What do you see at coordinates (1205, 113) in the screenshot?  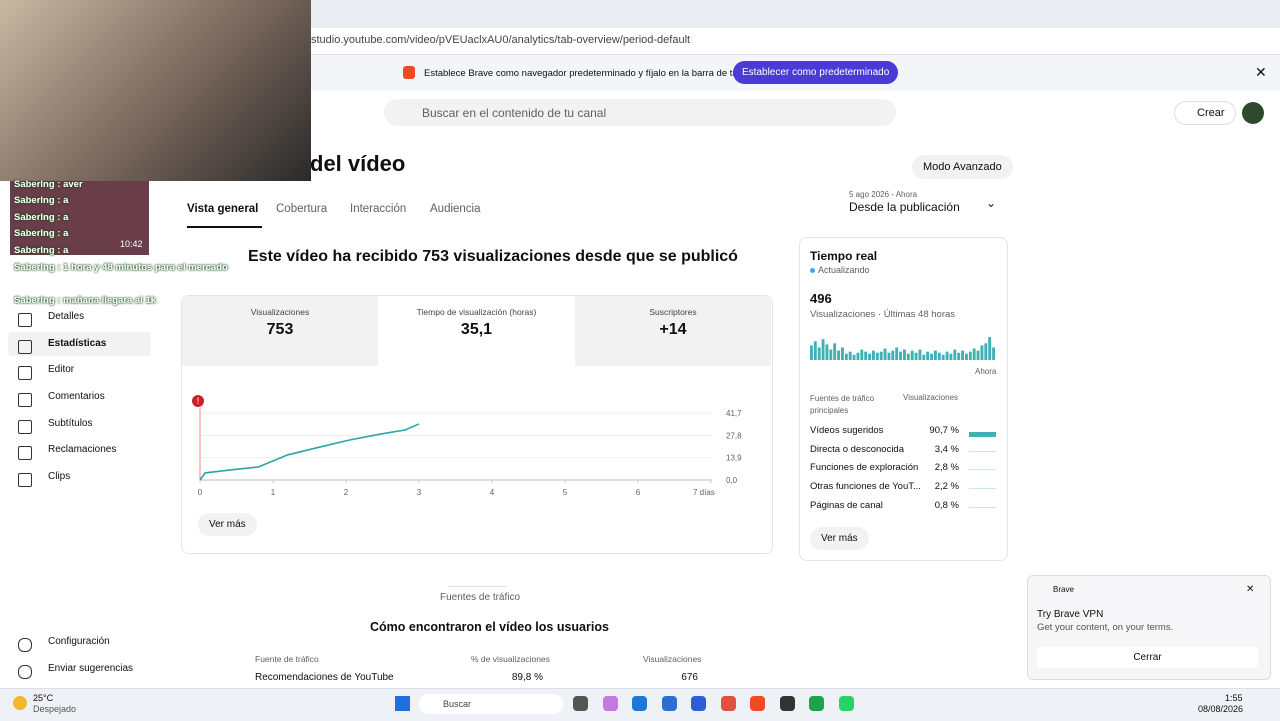 I see `create-button: Crear` at bounding box center [1205, 113].